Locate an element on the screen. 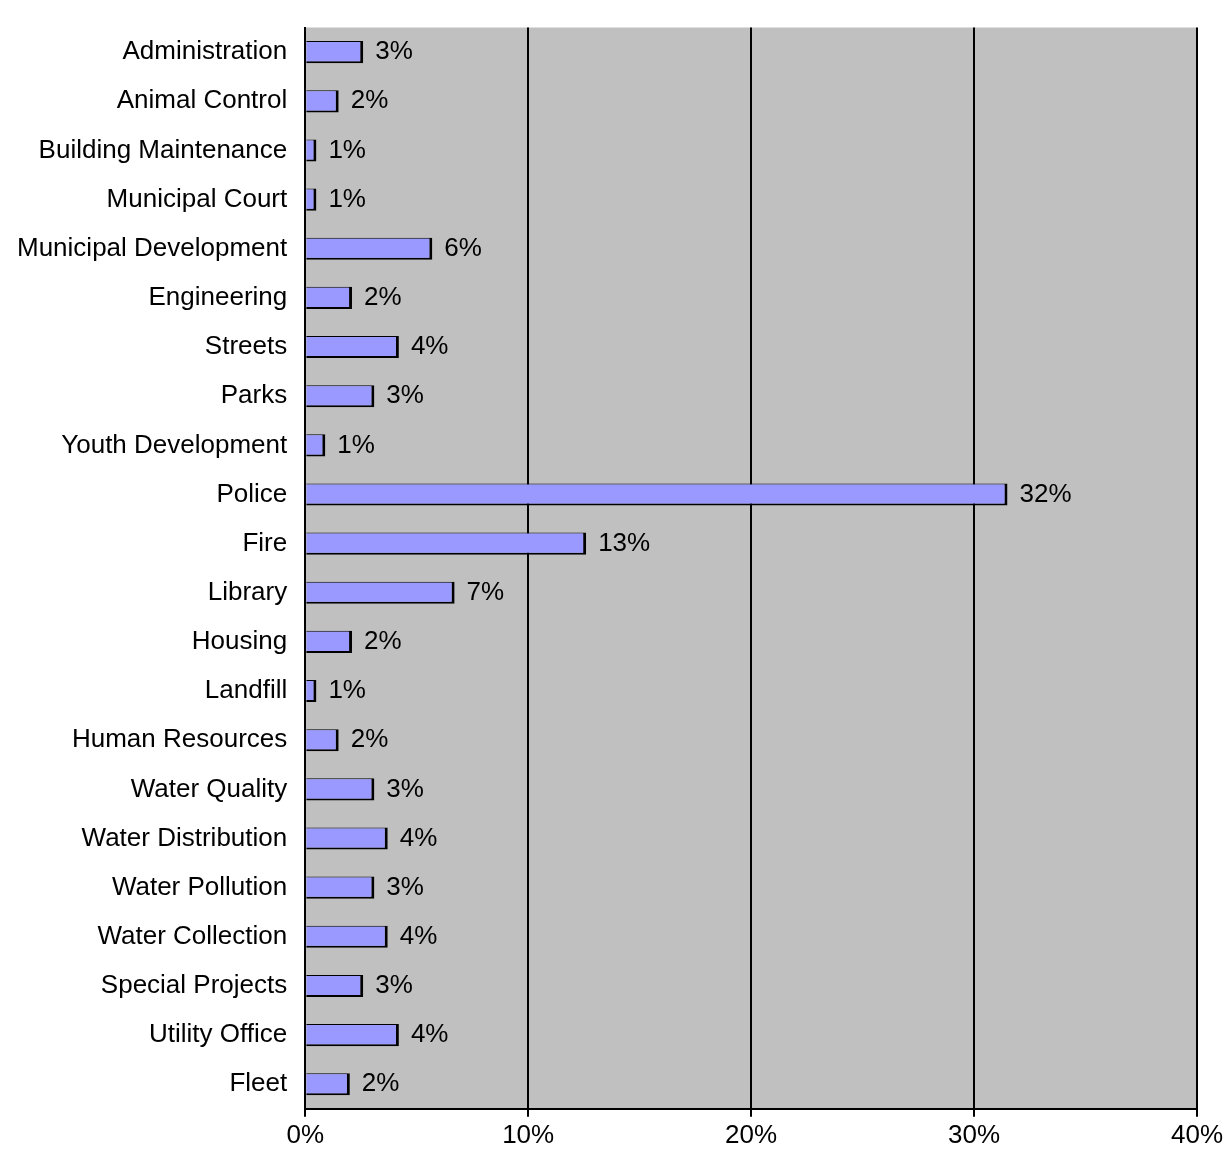 Image resolution: width=1226 pixels, height=1159 pixels. y-tick-label: Engineering is located at coordinates (218, 296).